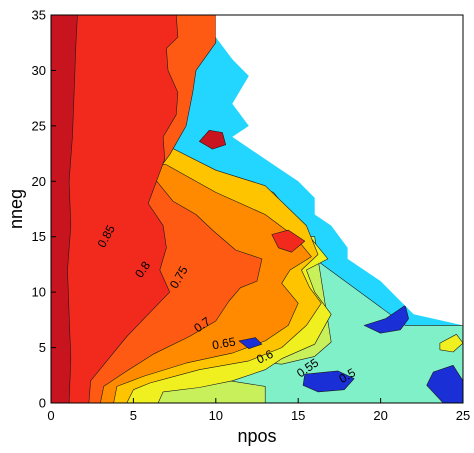 This screenshot has height=453, width=474. What do you see at coordinates (50, 415) in the screenshot?
I see `x-tick-label: 0` at bounding box center [50, 415].